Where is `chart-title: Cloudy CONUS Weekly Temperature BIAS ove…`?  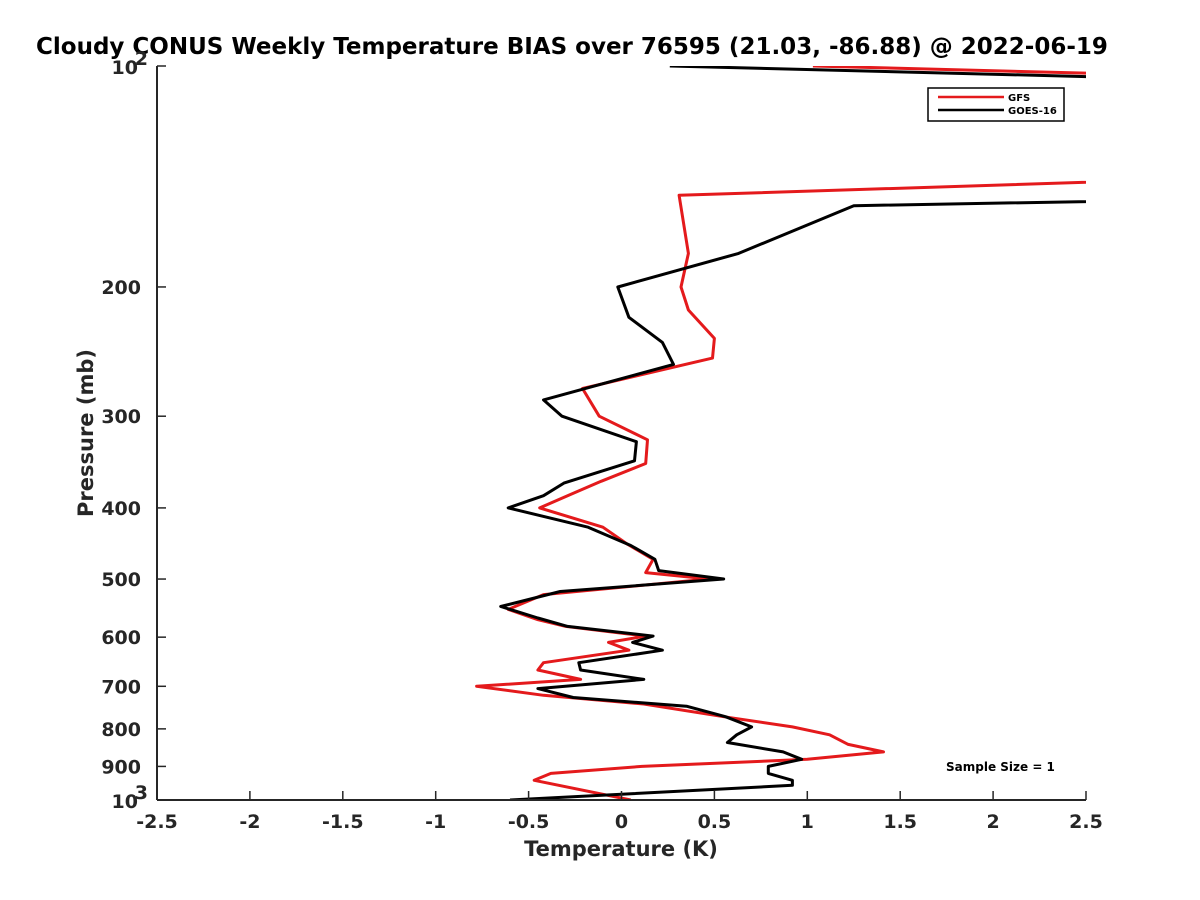 chart-title: Cloudy CONUS Weekly Temperature BIAS ove… is located at coordinates (572, 47).